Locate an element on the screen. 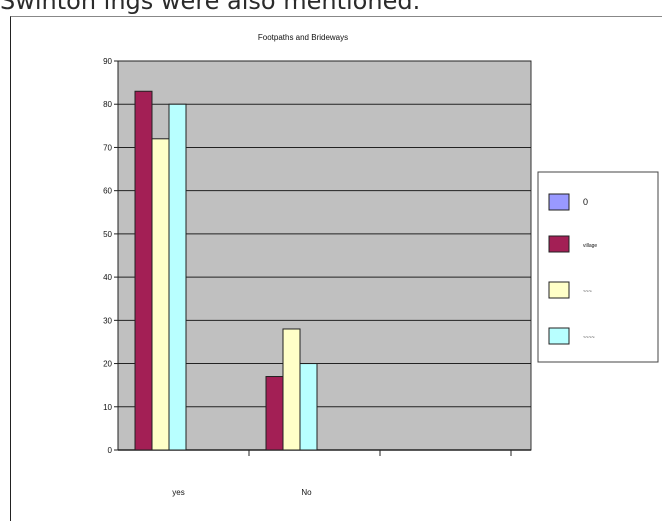  y-tick-label: 0 is located at coordinates (110, 450).